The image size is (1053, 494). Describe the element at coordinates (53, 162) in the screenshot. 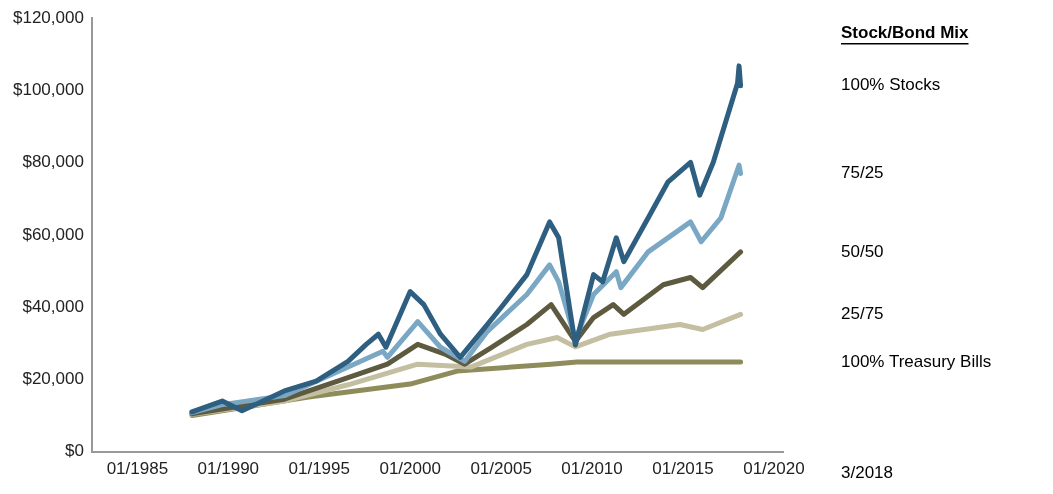

I see `y-tick-label: $80,000` at that location.